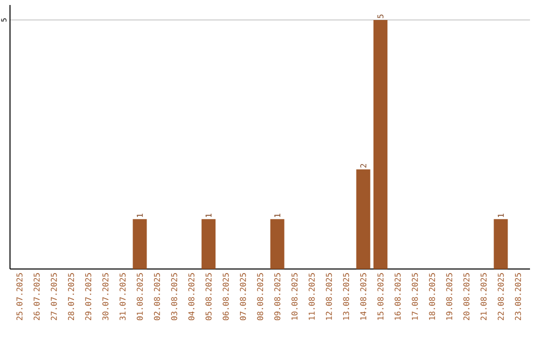  What do you see at coordinates (415, 296) in the screenshot?
I see `x-tick-label: 17.08.2025` at bounding box center [415, 296].